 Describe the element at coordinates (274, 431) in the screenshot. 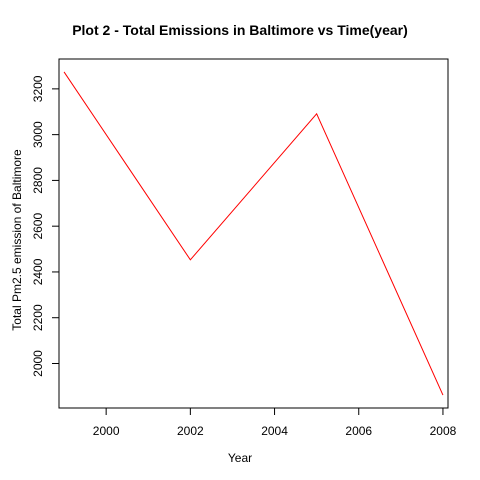

I see `x-tick-label: 2004` at that location.